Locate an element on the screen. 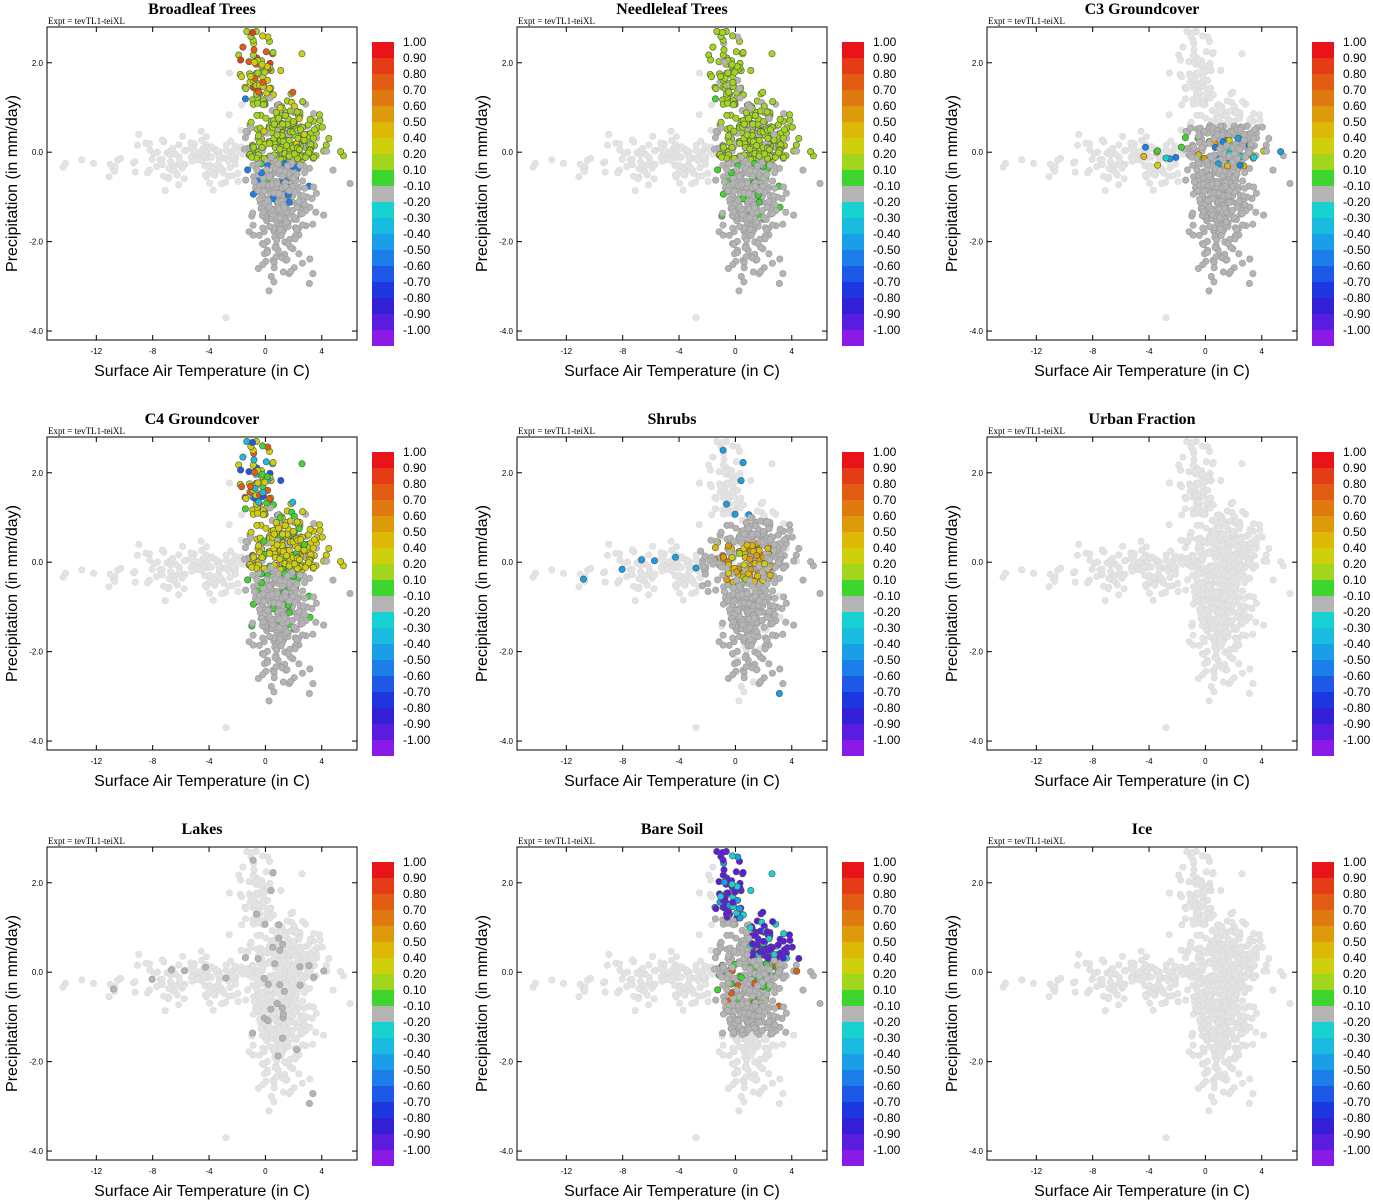 The image size is (1373, 1200). x-tick-label: 4 is located at coordinates (322, 761).